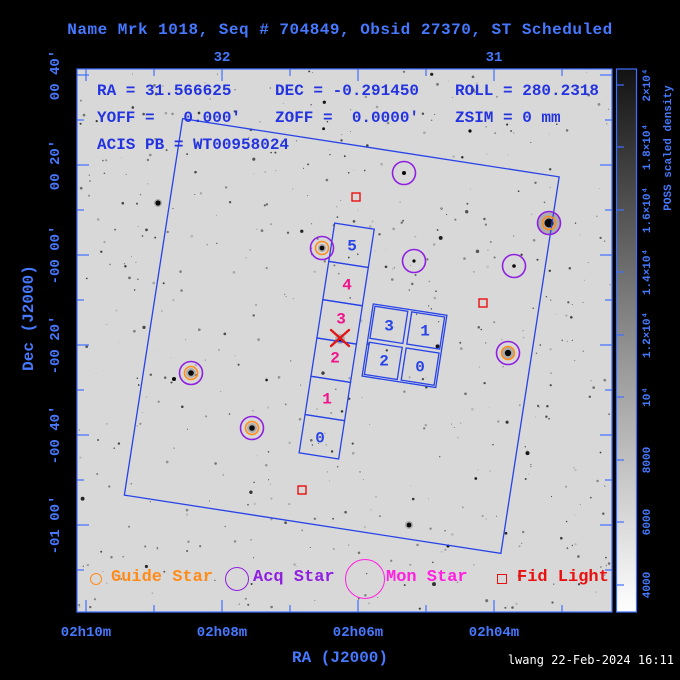 Image resolution: width=680 pixels, height=680 pixels. Describe the element at coordinates (669, 148) in the screenshot. I see `colorbar-title: POSS scaled density` at that location.